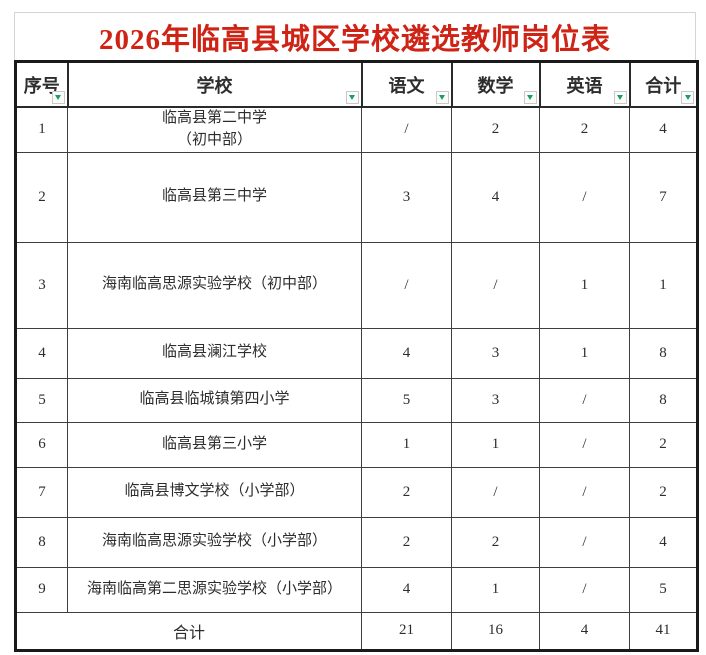  Describe the element at coordinates (41, 129) in the screenshot. I see `row-no-cell: 1` at that location.